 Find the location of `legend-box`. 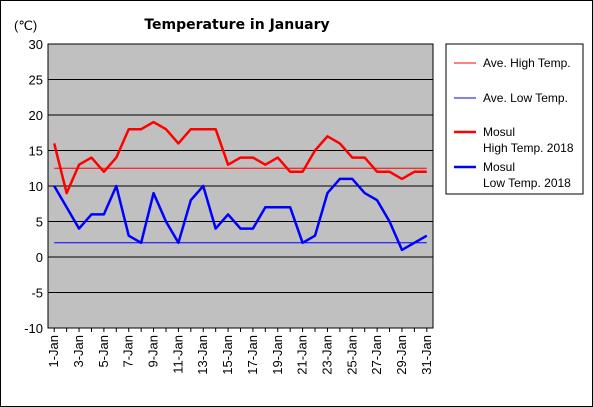

legend-box is located at coordinates (514, 119).